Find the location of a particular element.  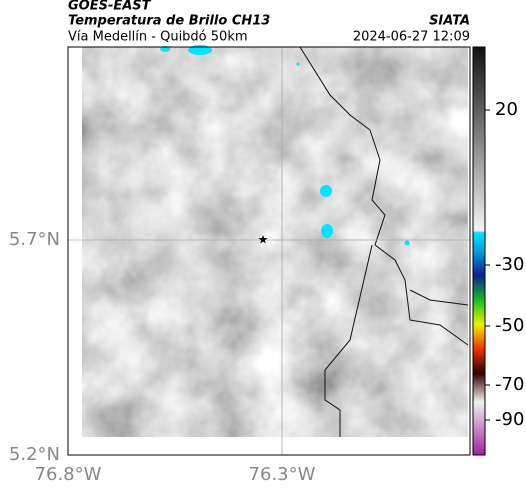

datetime: 2024-06-27 12:09 is located at coordinates (411, 37).